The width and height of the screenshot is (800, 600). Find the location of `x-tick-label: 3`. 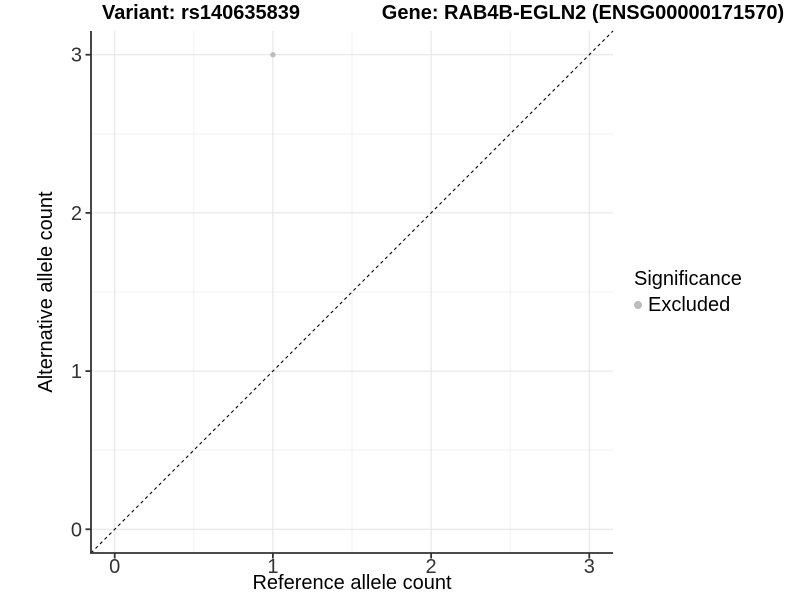

x-tick-label: 3 is located at coordinates (589, 567).